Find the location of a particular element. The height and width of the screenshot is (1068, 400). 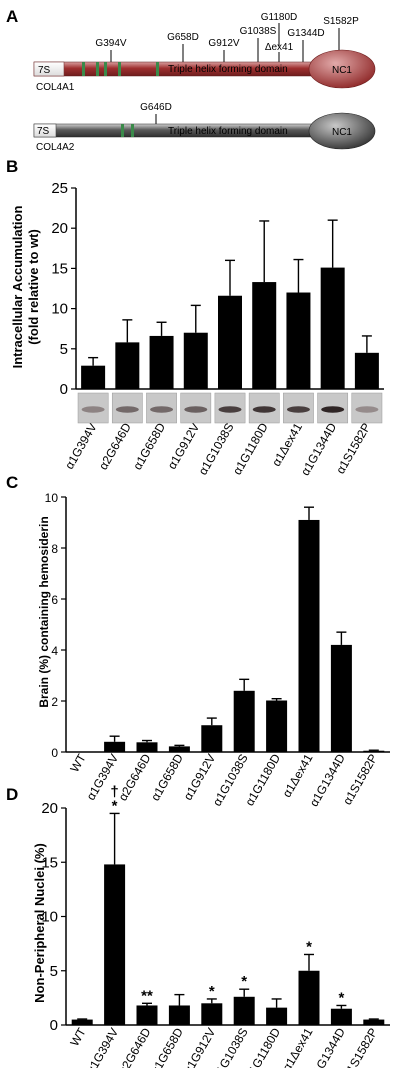

col4a2-nc1-domain is located at coordinates (342, 131).